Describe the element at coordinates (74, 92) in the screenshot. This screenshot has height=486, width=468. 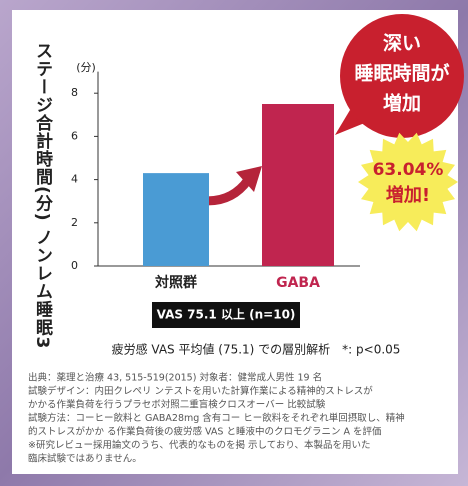
I see `y-tick-label: 8` at that location.